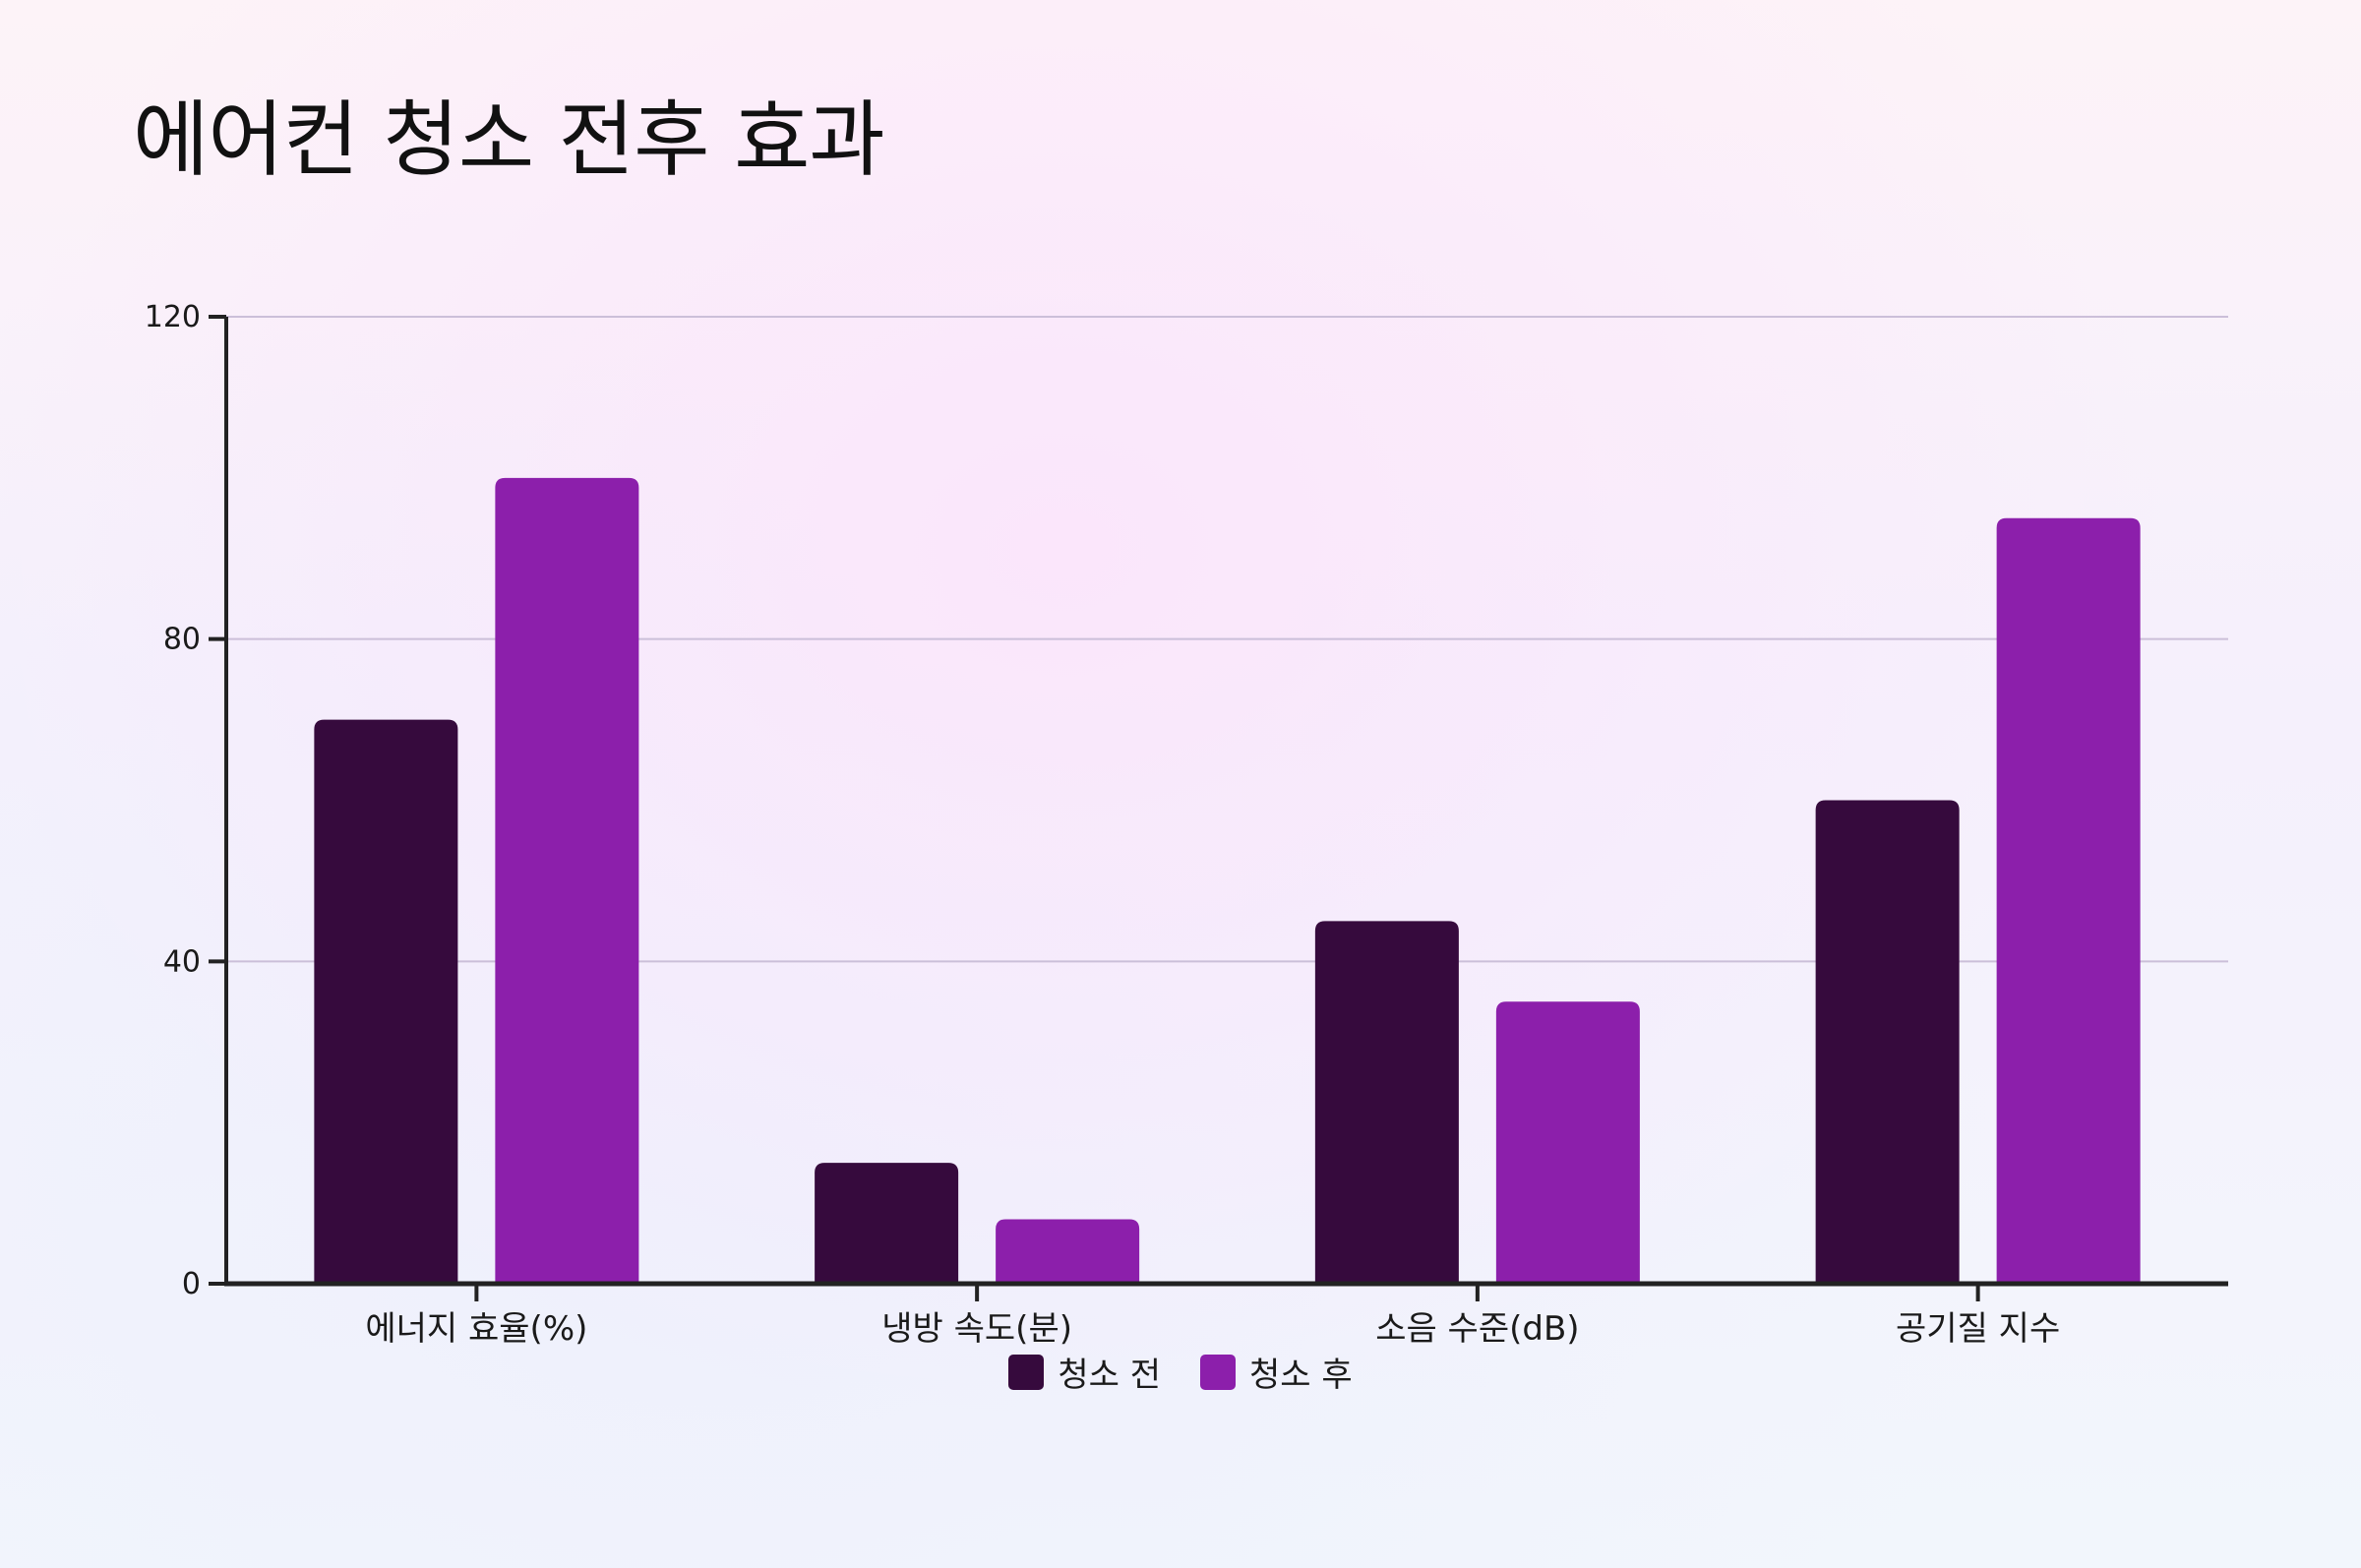  I want to click on legend-label-before: 청소 전, so click(1109, 1375).